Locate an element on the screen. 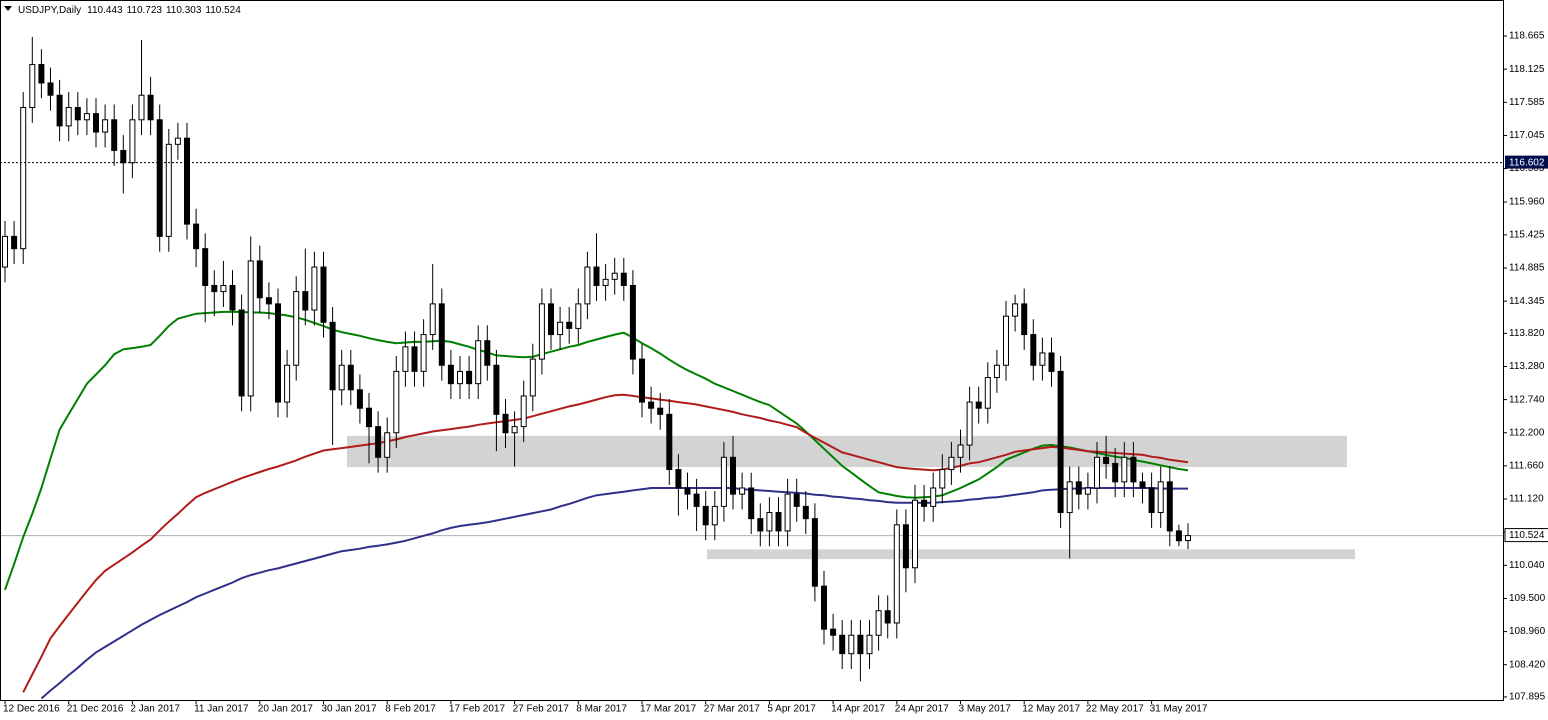  y-tick-label: 114.885 is located at coordinates (1527, 268).